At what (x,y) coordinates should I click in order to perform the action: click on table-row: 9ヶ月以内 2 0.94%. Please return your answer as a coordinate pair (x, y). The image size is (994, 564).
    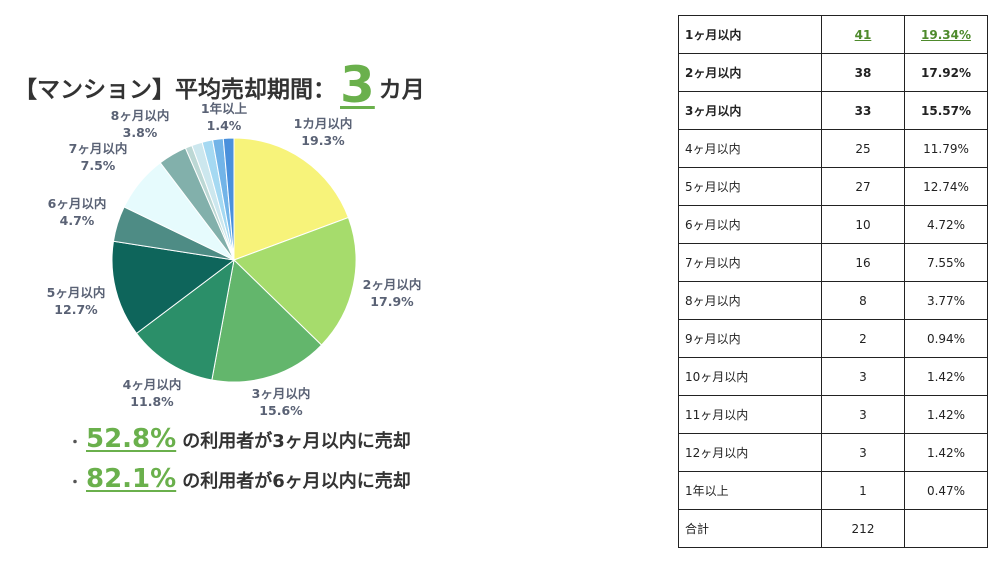
    Looking at the image, I should click on (833, 338).